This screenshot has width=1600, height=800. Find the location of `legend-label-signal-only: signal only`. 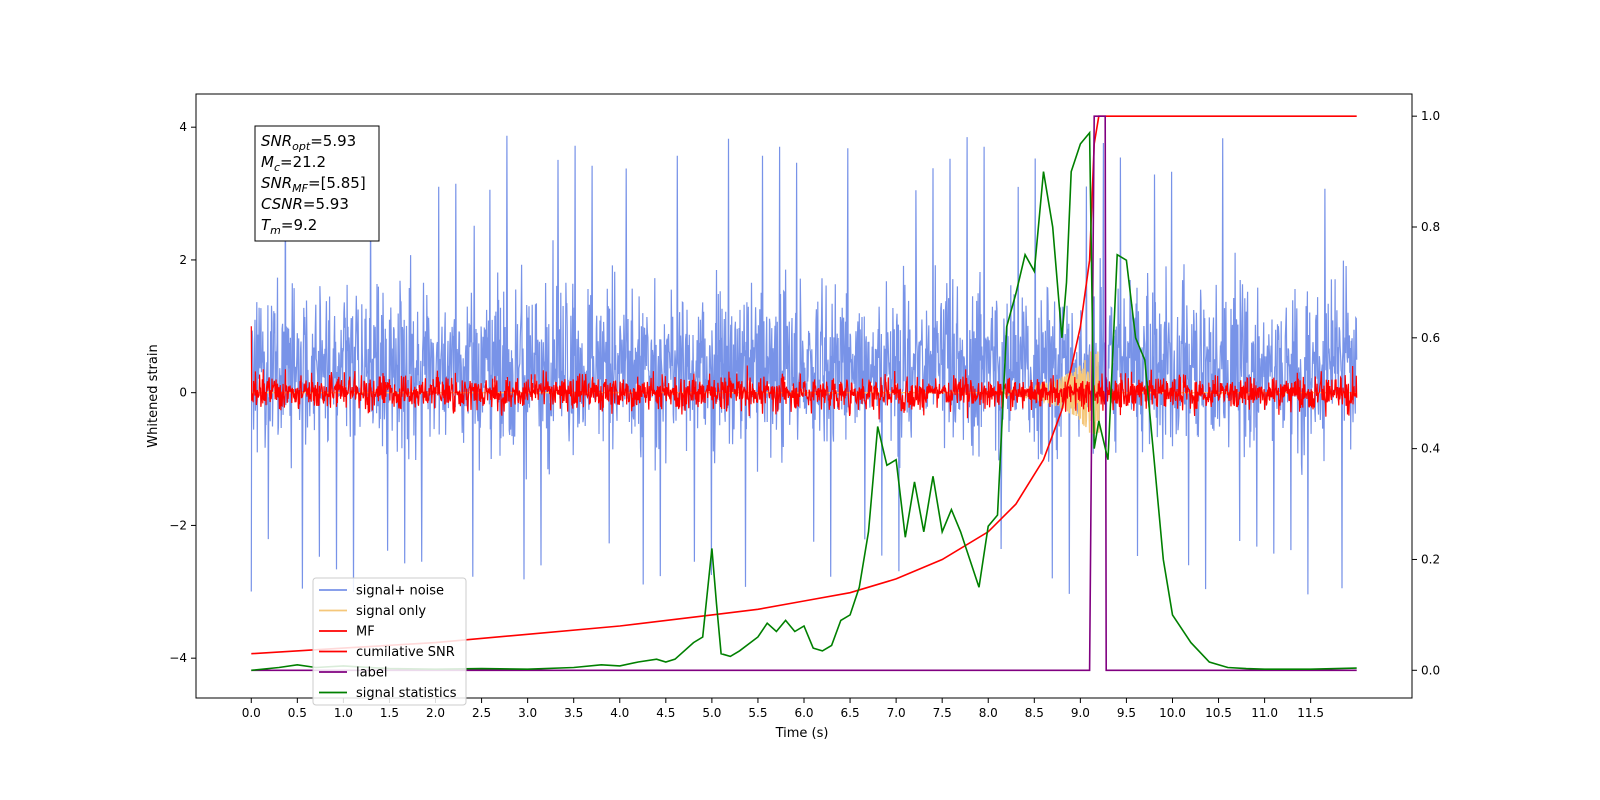

legend-label-signal-only: signal only is located at coordinates (391, 611).